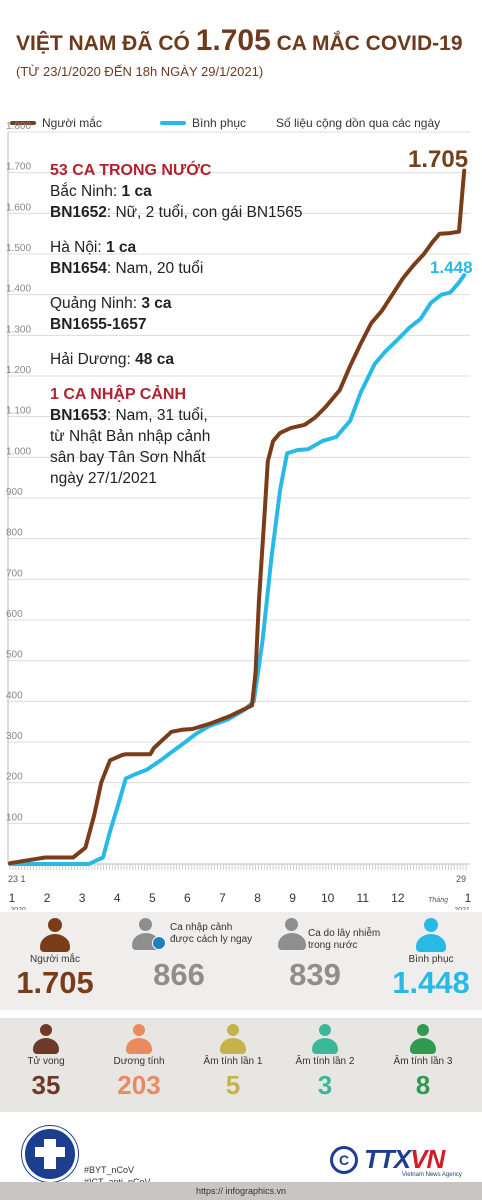 The width and height of the screenshot is (482, 1200). I want to click on status-neg2: Âm tính lần 2 3, so click(325, 1063).